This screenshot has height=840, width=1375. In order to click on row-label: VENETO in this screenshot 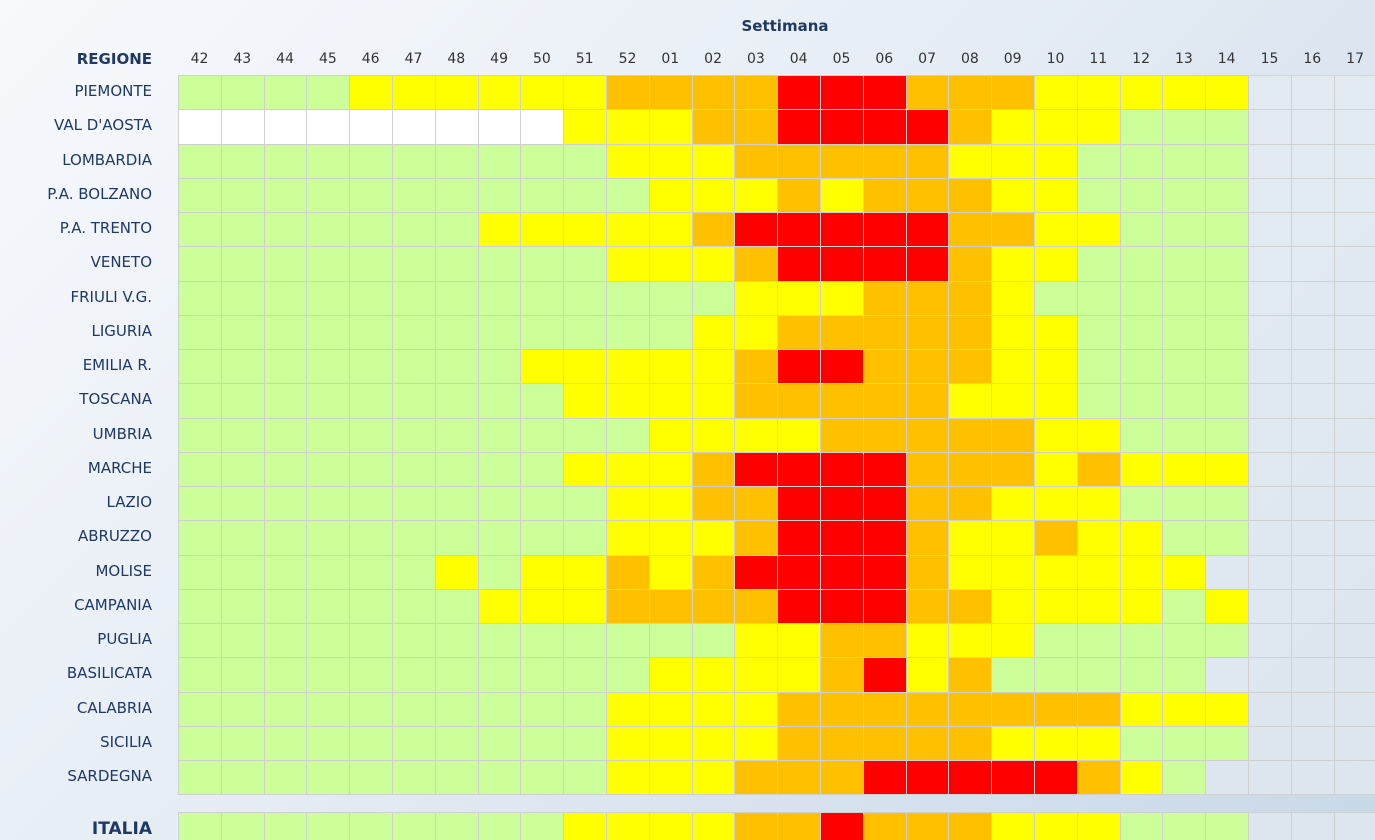, I will do `click(121, 262)`.